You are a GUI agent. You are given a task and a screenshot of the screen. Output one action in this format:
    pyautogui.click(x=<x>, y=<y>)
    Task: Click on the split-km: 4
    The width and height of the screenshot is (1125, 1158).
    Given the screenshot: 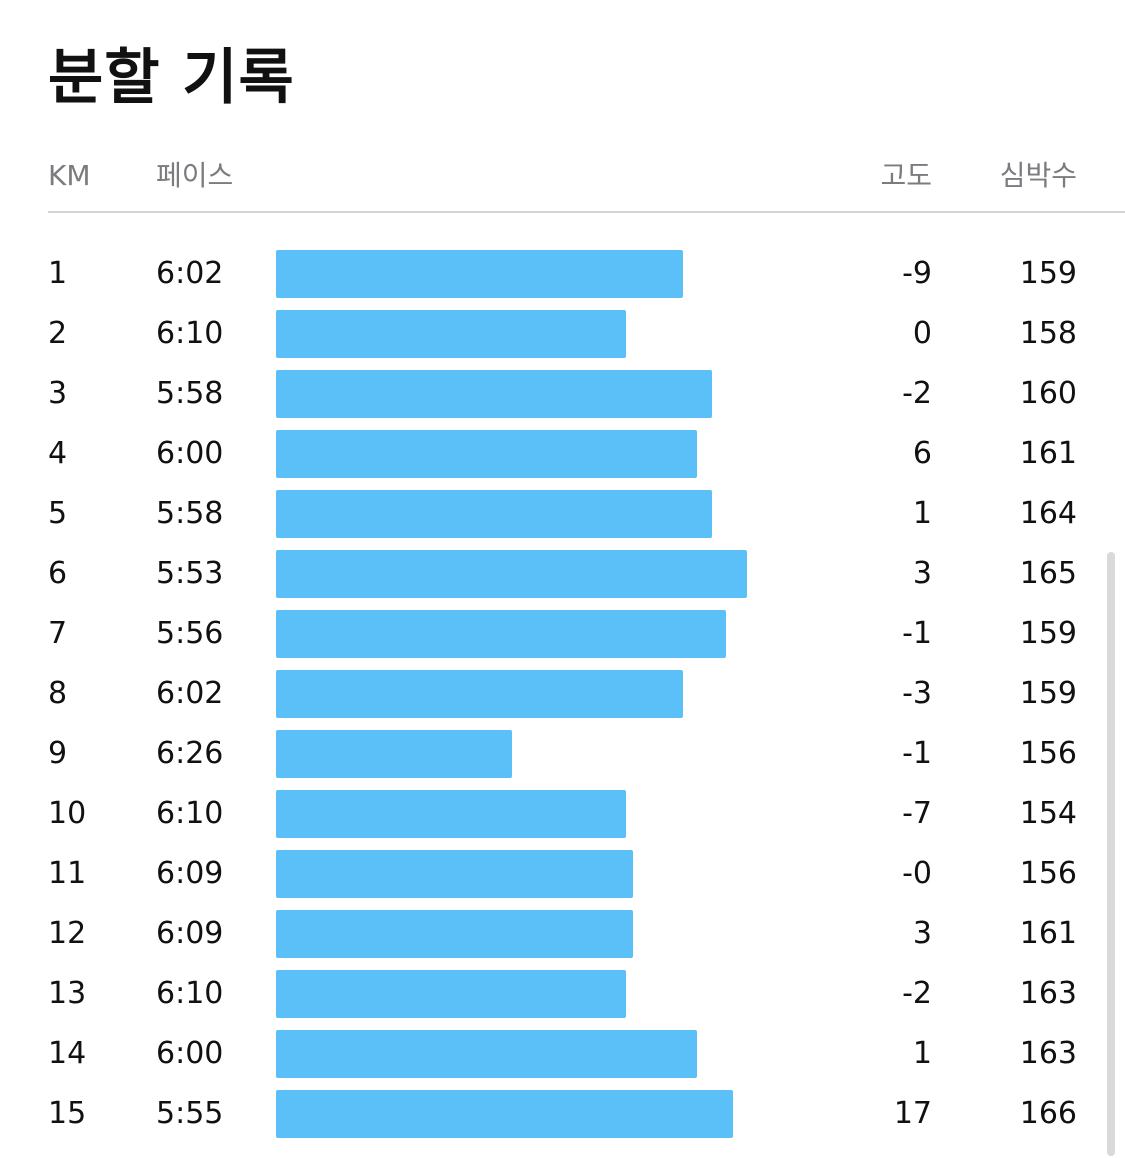 What is the action you would take?
    pyautogui.click(x=58, y=453)
    